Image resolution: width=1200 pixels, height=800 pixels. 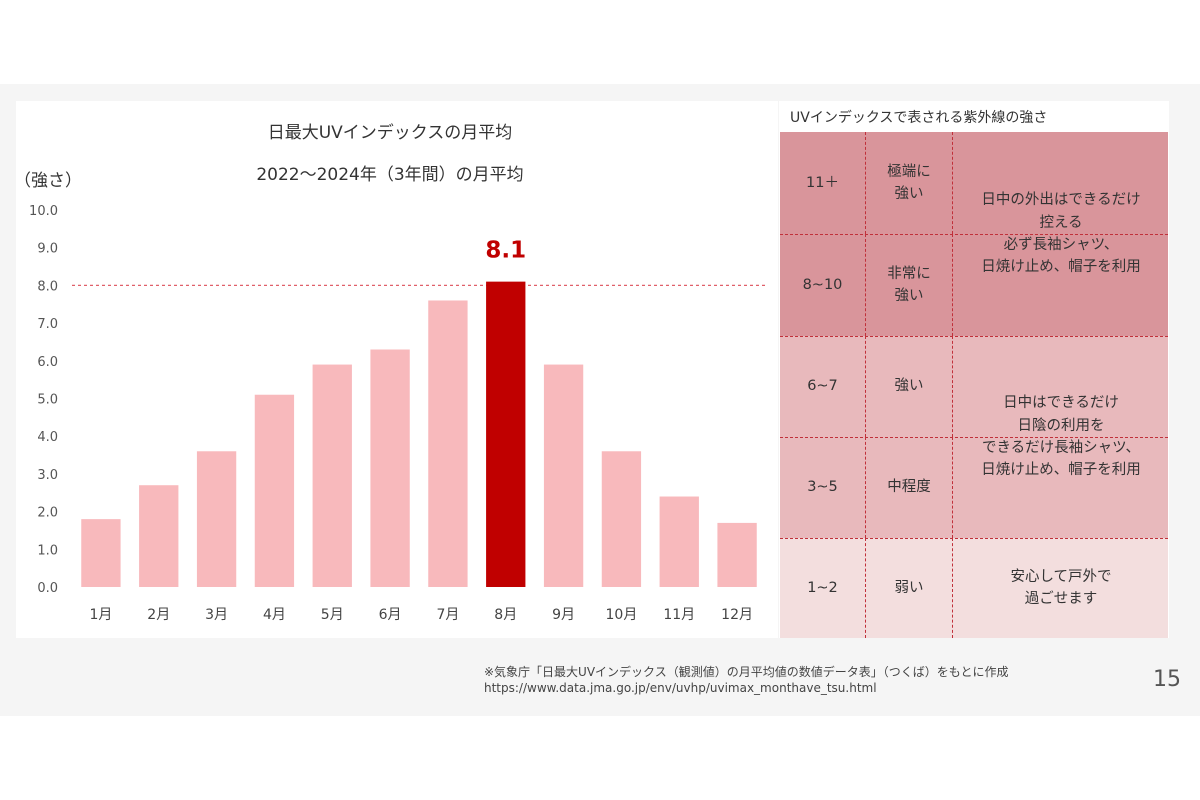 What do you see at coordinates (505, 251) in the screenshot?
I see `highlight-data-label: 8.1` at bounding box center [505, 251].